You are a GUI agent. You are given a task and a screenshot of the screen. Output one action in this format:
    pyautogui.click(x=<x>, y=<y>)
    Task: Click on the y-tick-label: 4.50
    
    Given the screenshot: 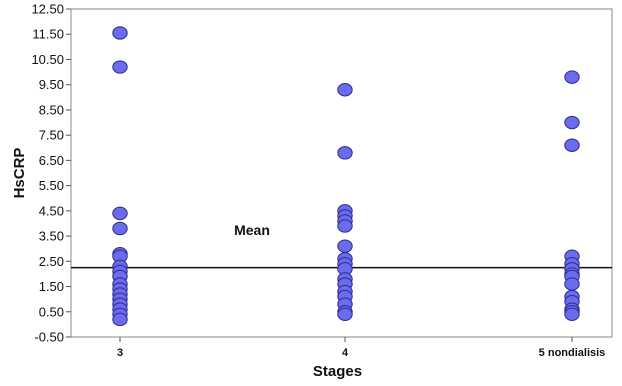 What is the action you would take?
    pyautogui.click(x=51, y=210)
    